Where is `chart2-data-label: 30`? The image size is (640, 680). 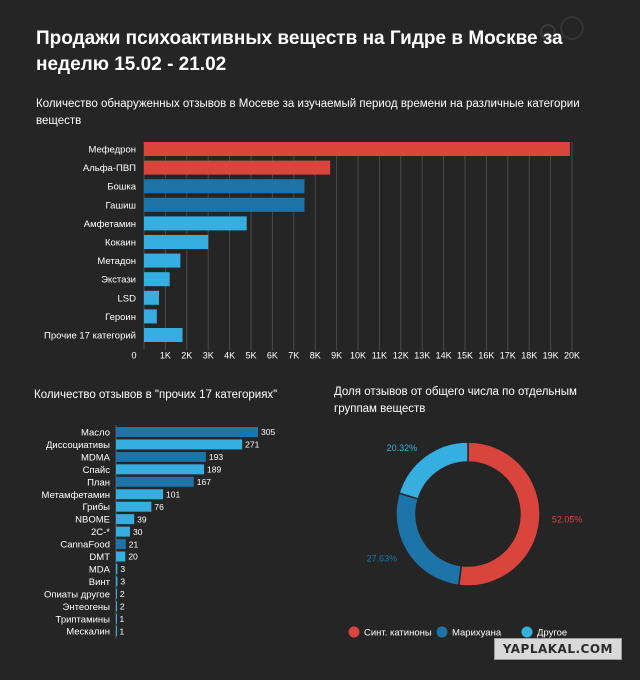
chart2-data-label: 30 is located at coordinates (138, 532).